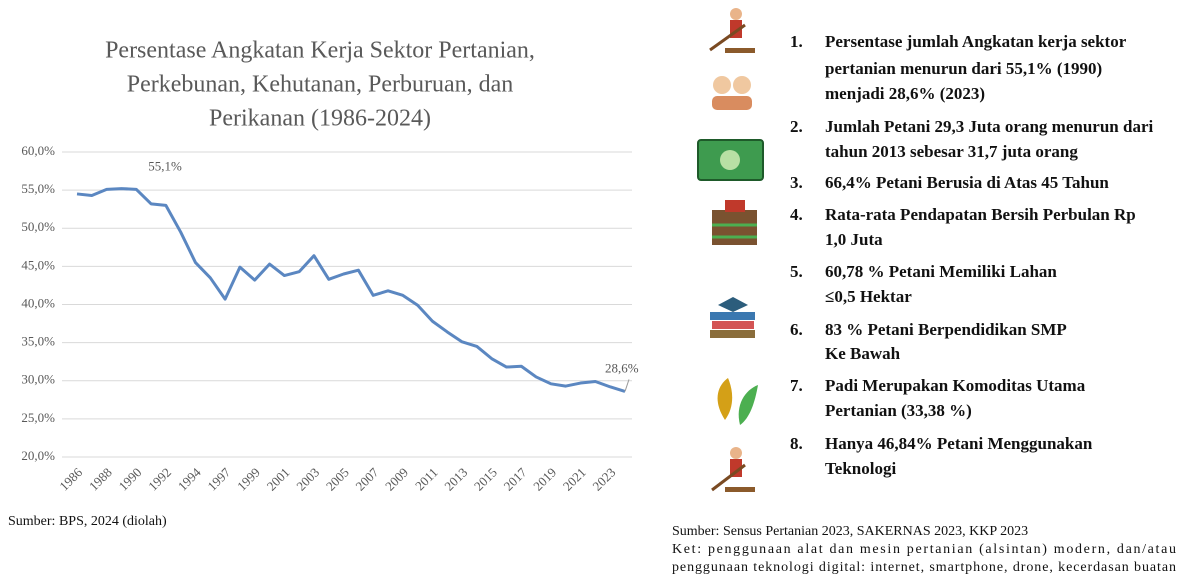  I want to click on fact-text: Hanya 46,84% Petani Menggunakan, so click(959, 443).